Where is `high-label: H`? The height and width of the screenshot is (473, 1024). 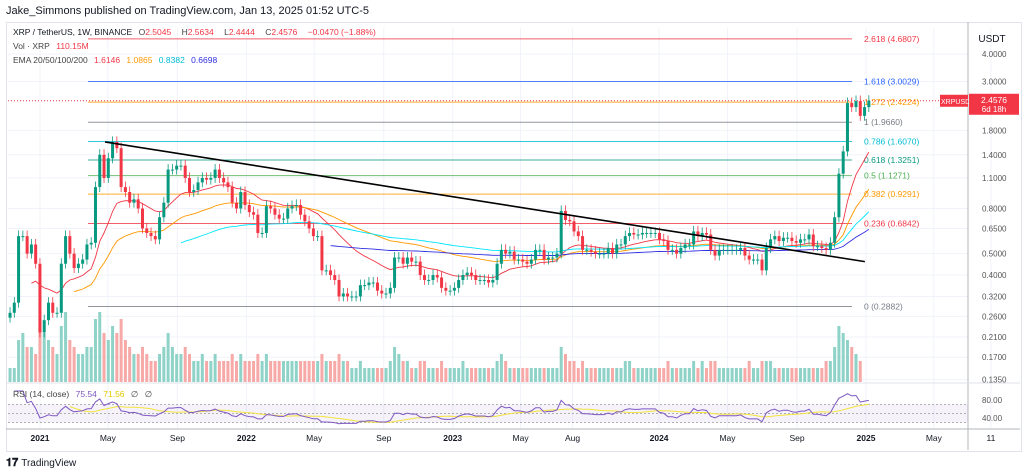
high-label: H is located at coordinates (184, 32).